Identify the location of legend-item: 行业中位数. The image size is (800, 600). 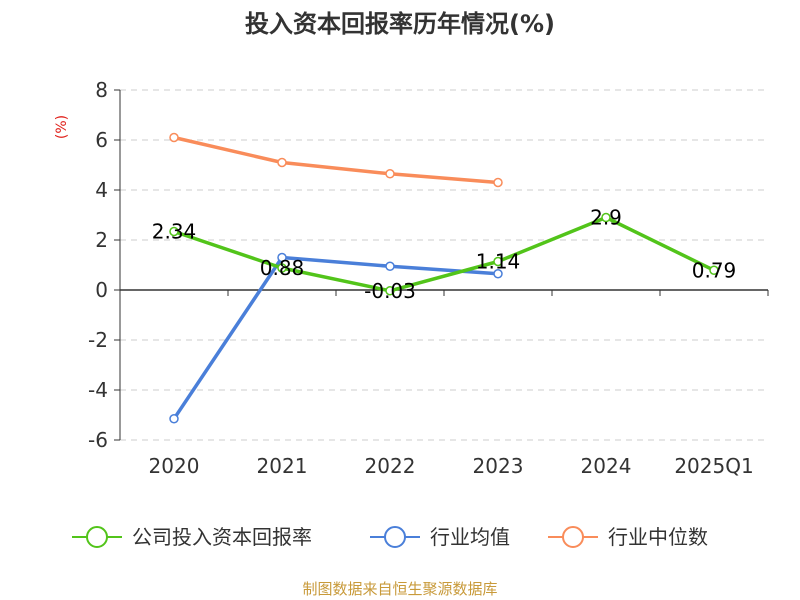
(628, 537).